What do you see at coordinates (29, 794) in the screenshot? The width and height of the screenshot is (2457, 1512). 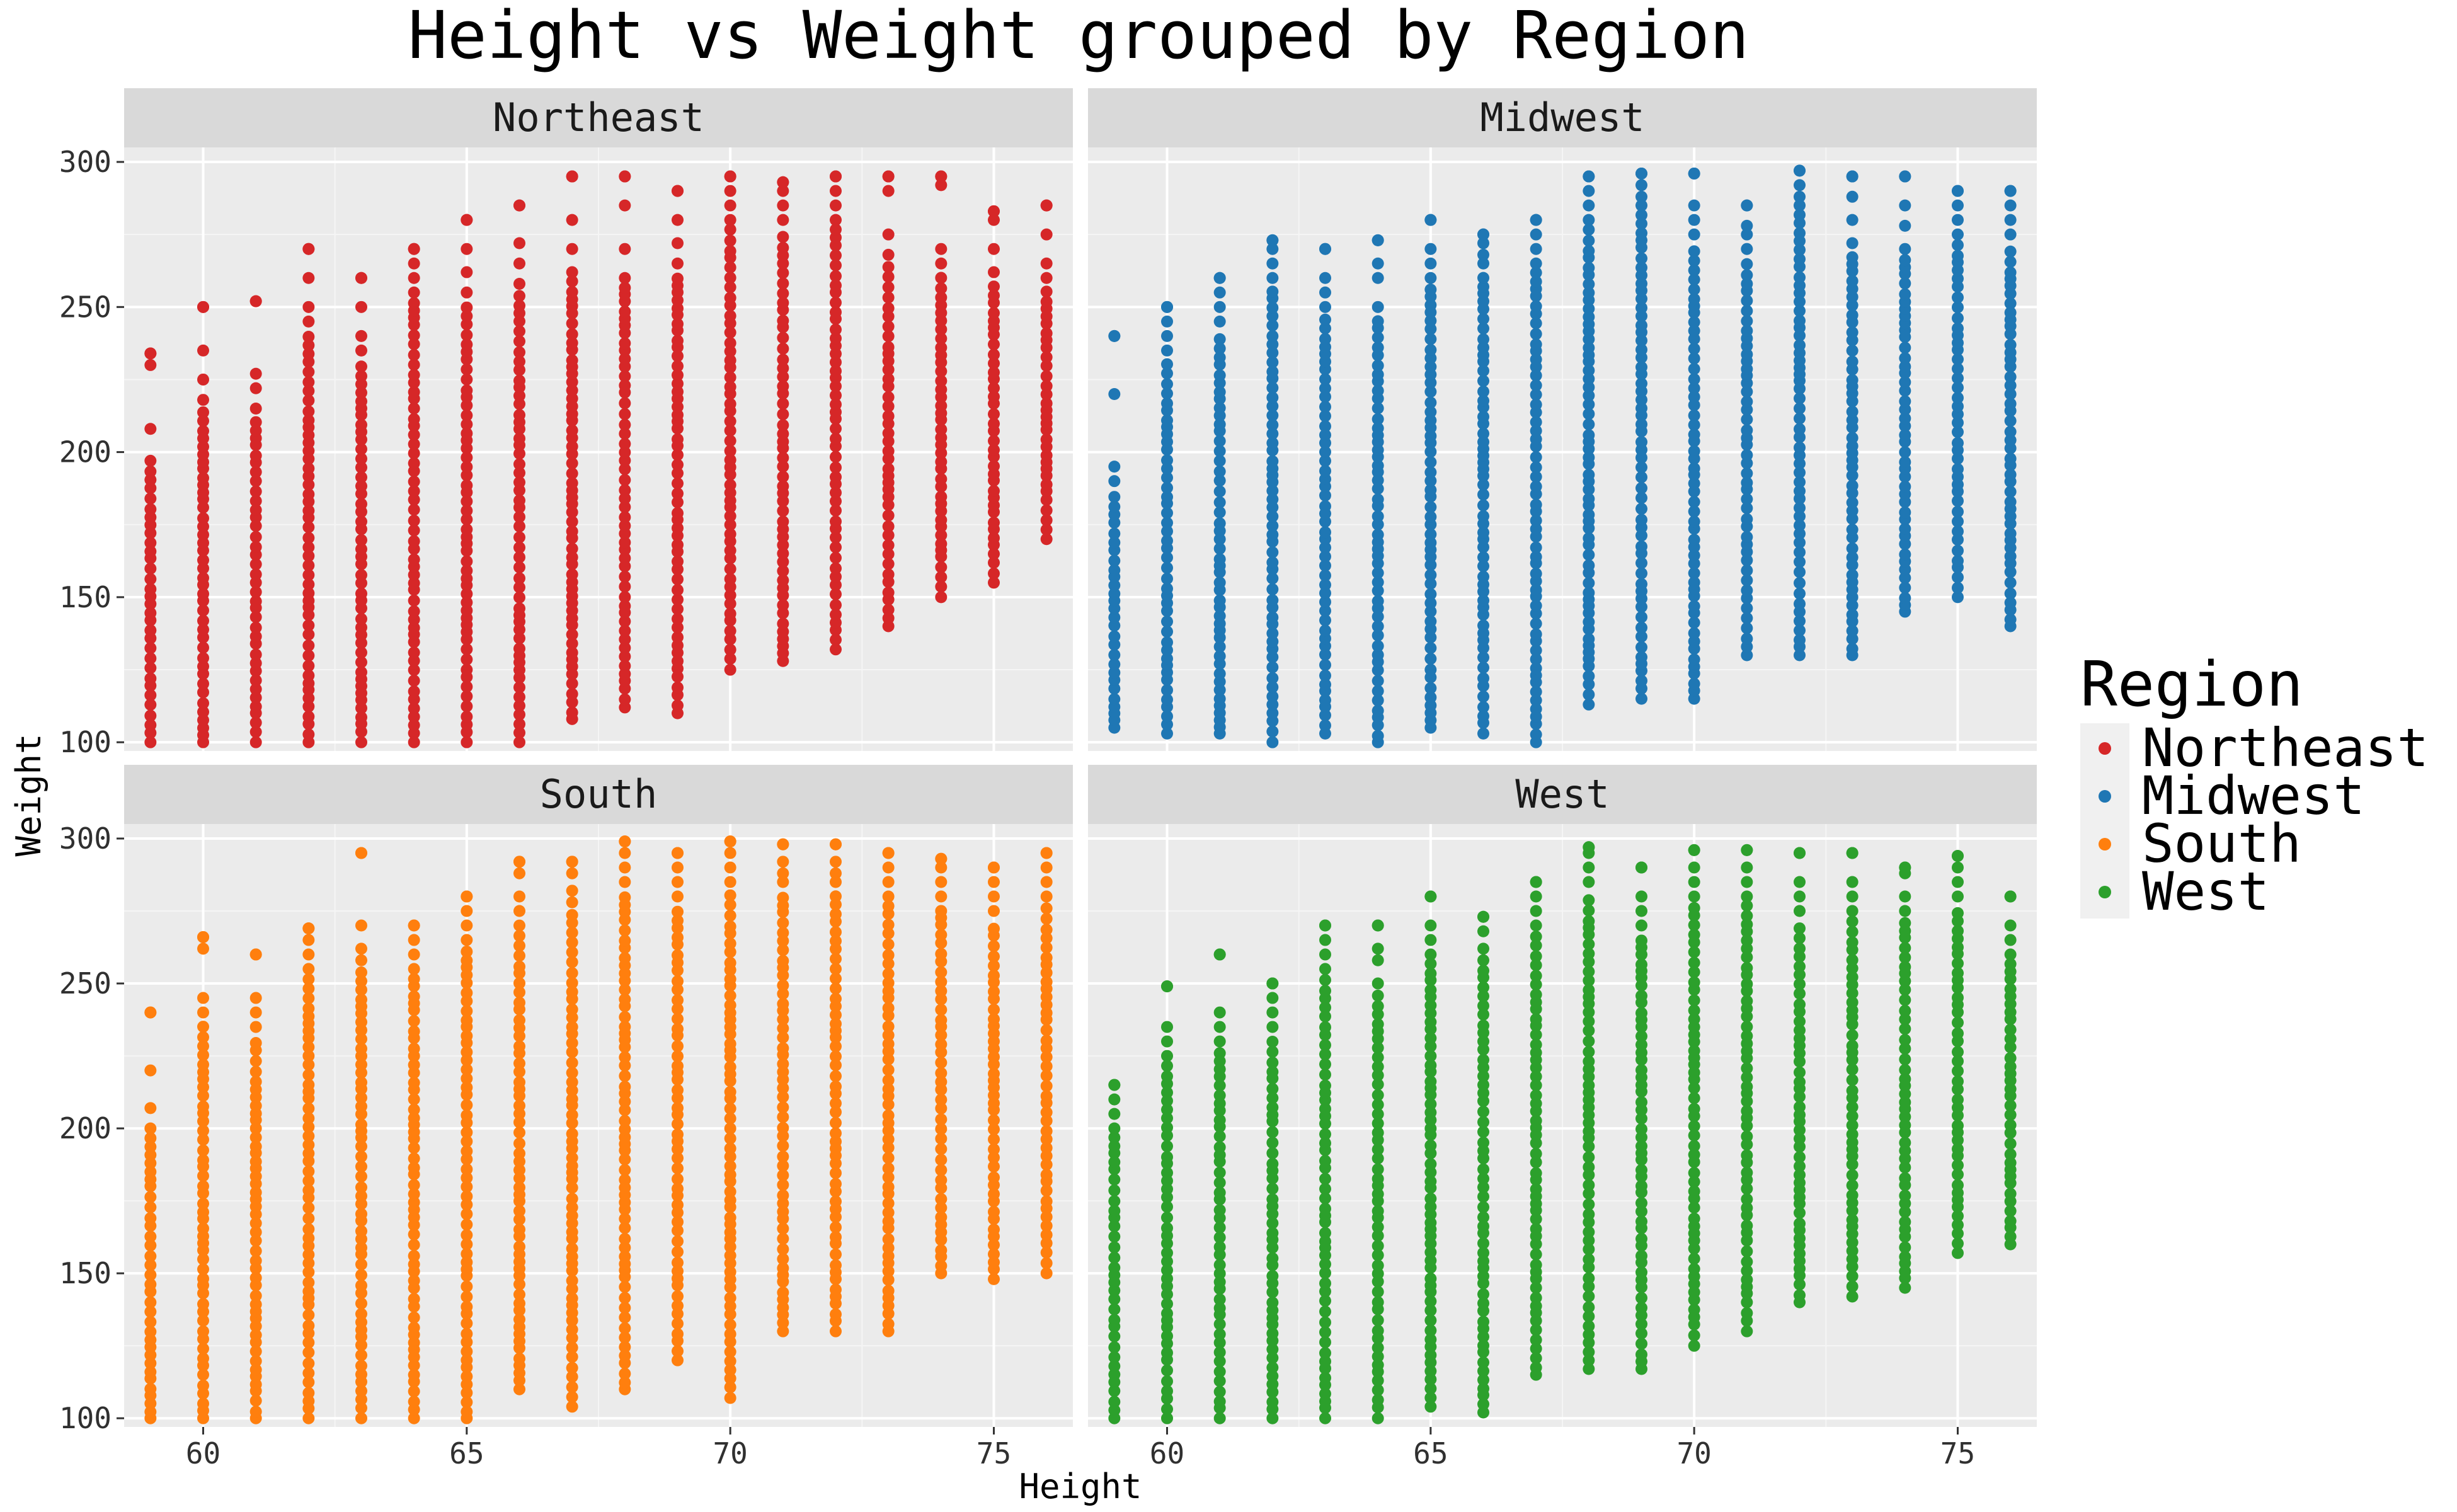 I see `y-axis-title: Weight` at bounding box center [29, 794].